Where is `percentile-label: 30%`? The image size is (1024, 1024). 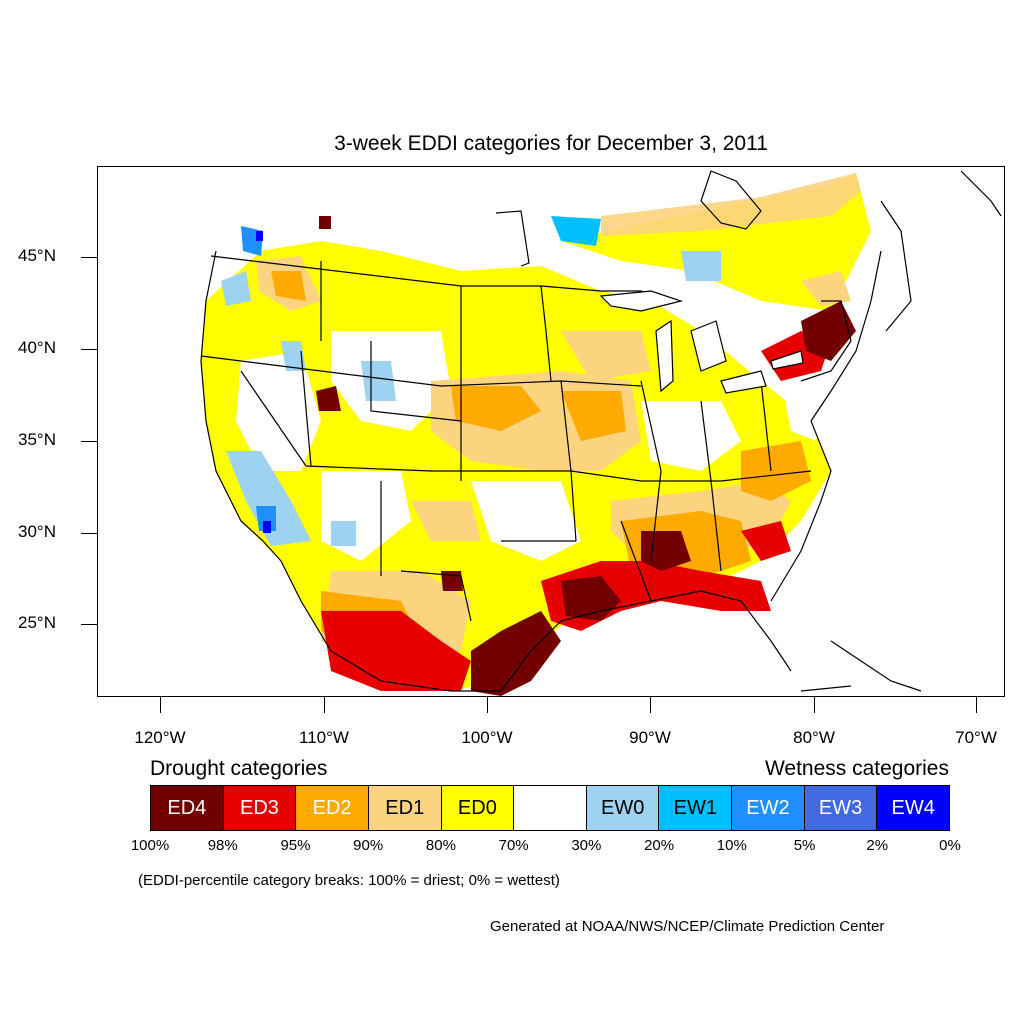 percentile-label: 30% is located at coordinates (586, 845).